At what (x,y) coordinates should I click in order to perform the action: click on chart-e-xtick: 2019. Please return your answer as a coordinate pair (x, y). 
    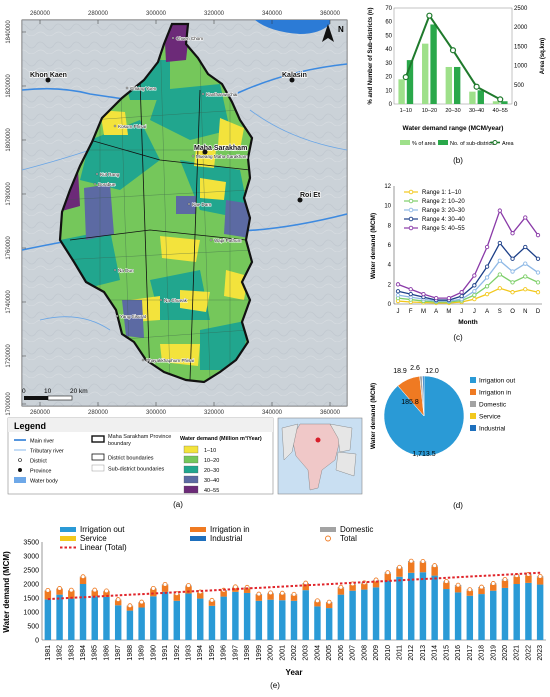
    Looking at the image, I should click on (493, 653).